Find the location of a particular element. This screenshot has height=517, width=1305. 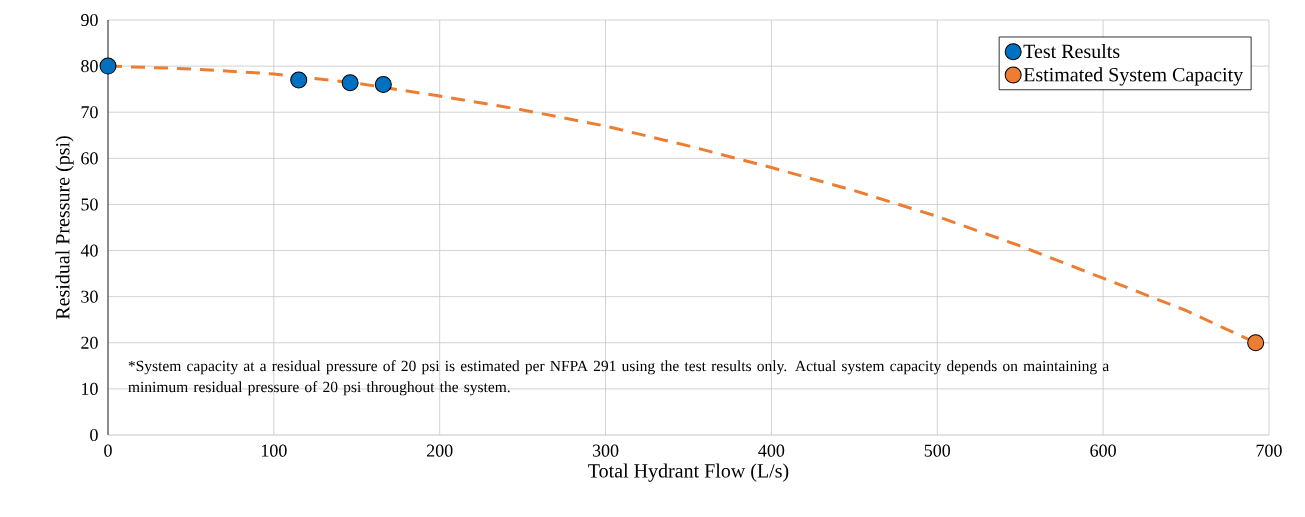

y-tick-label: 30 is located at coordinates (89, 296).